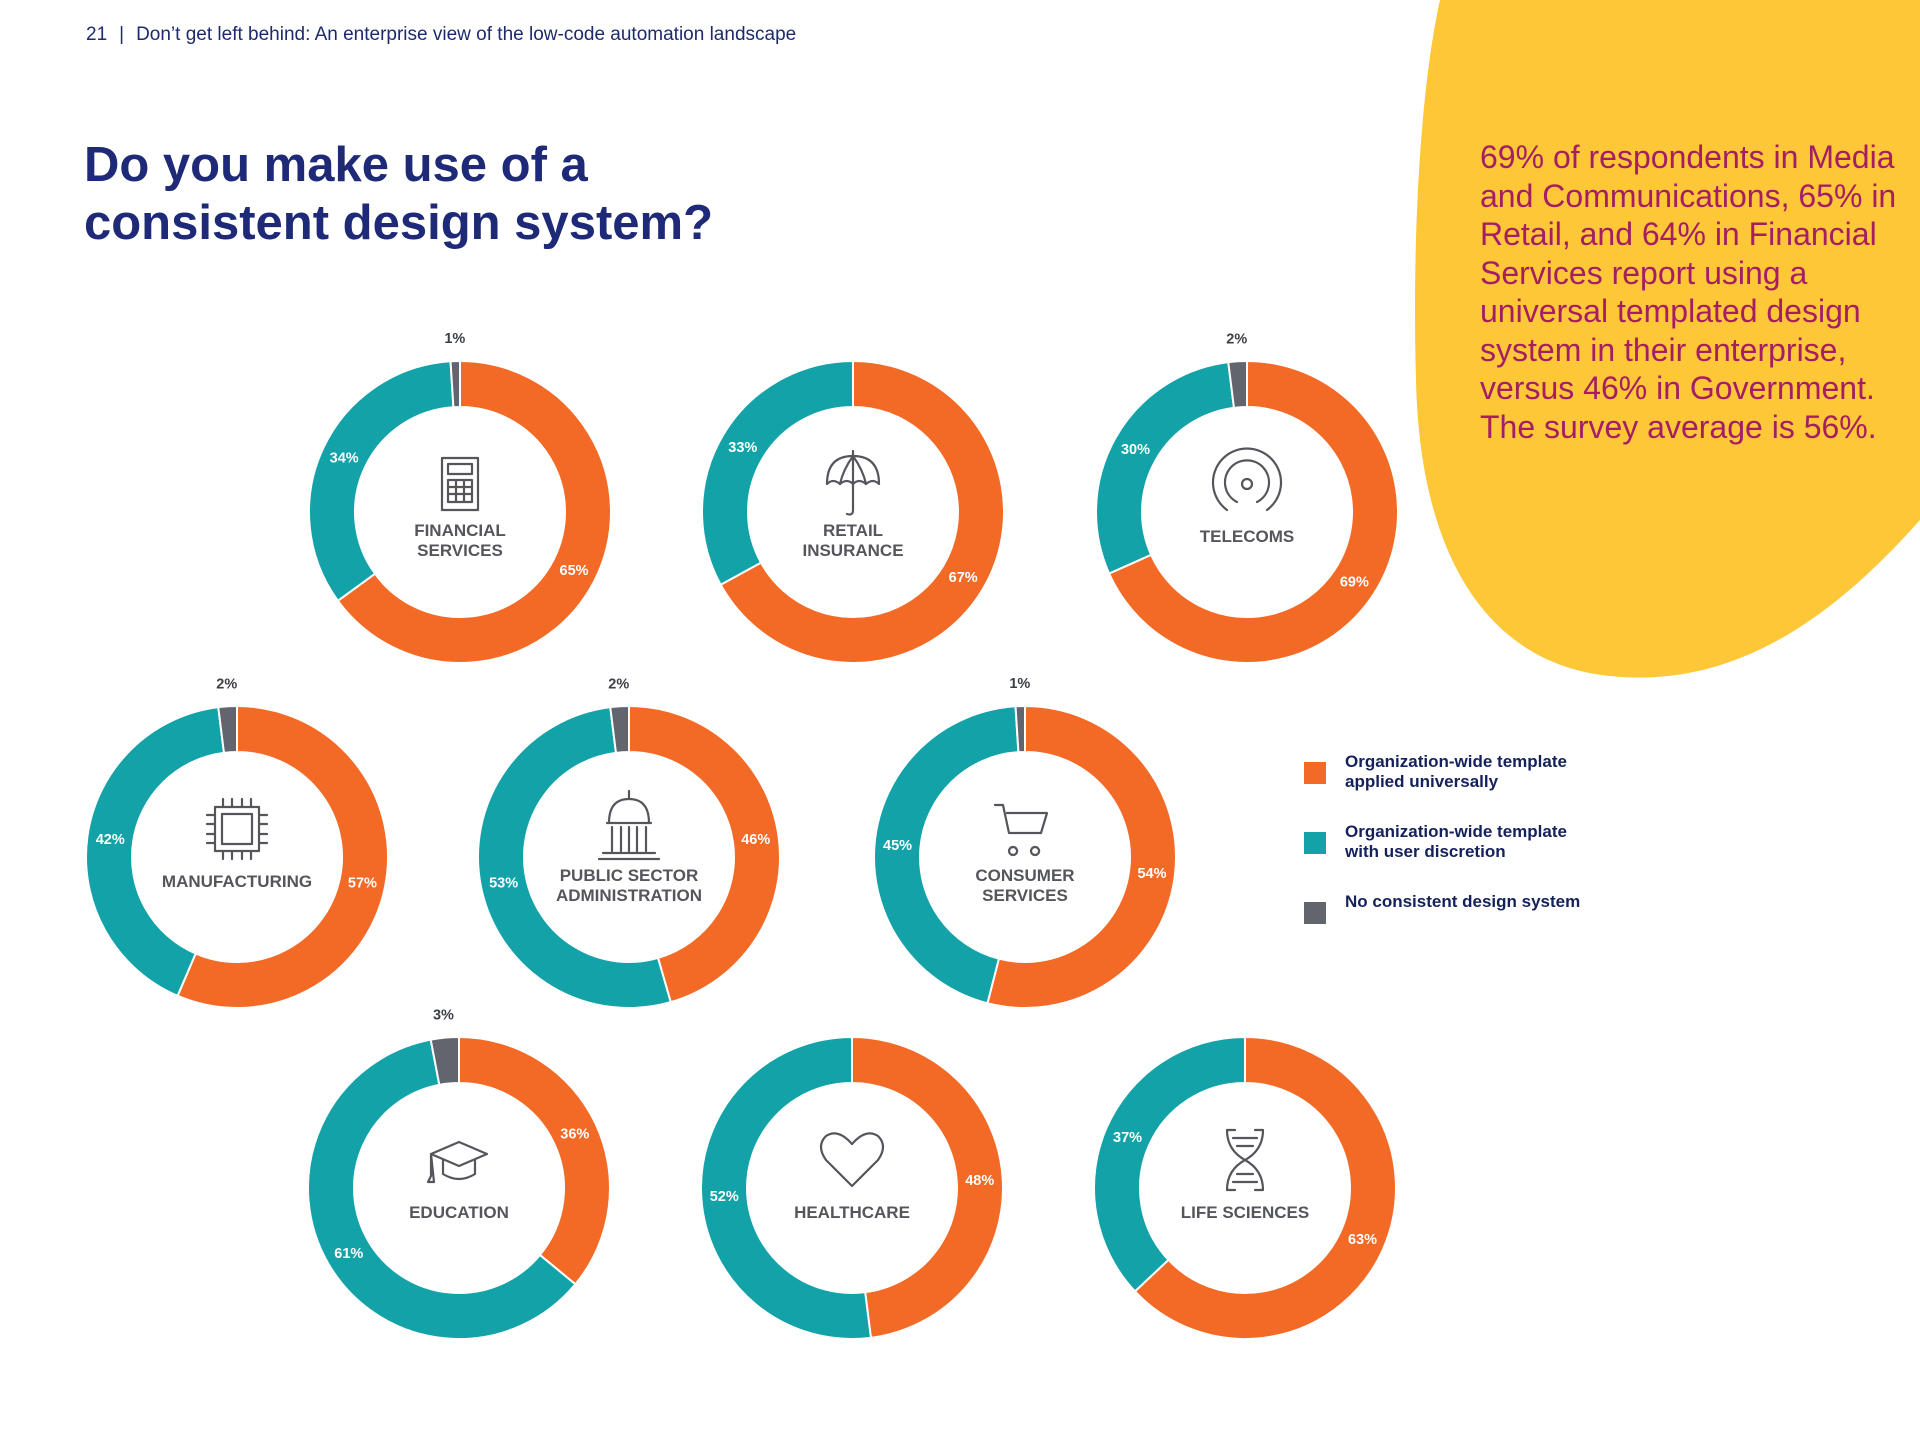 The image size is (1920, 1440). I want to click on data-label: 53%, so click(503, 884).